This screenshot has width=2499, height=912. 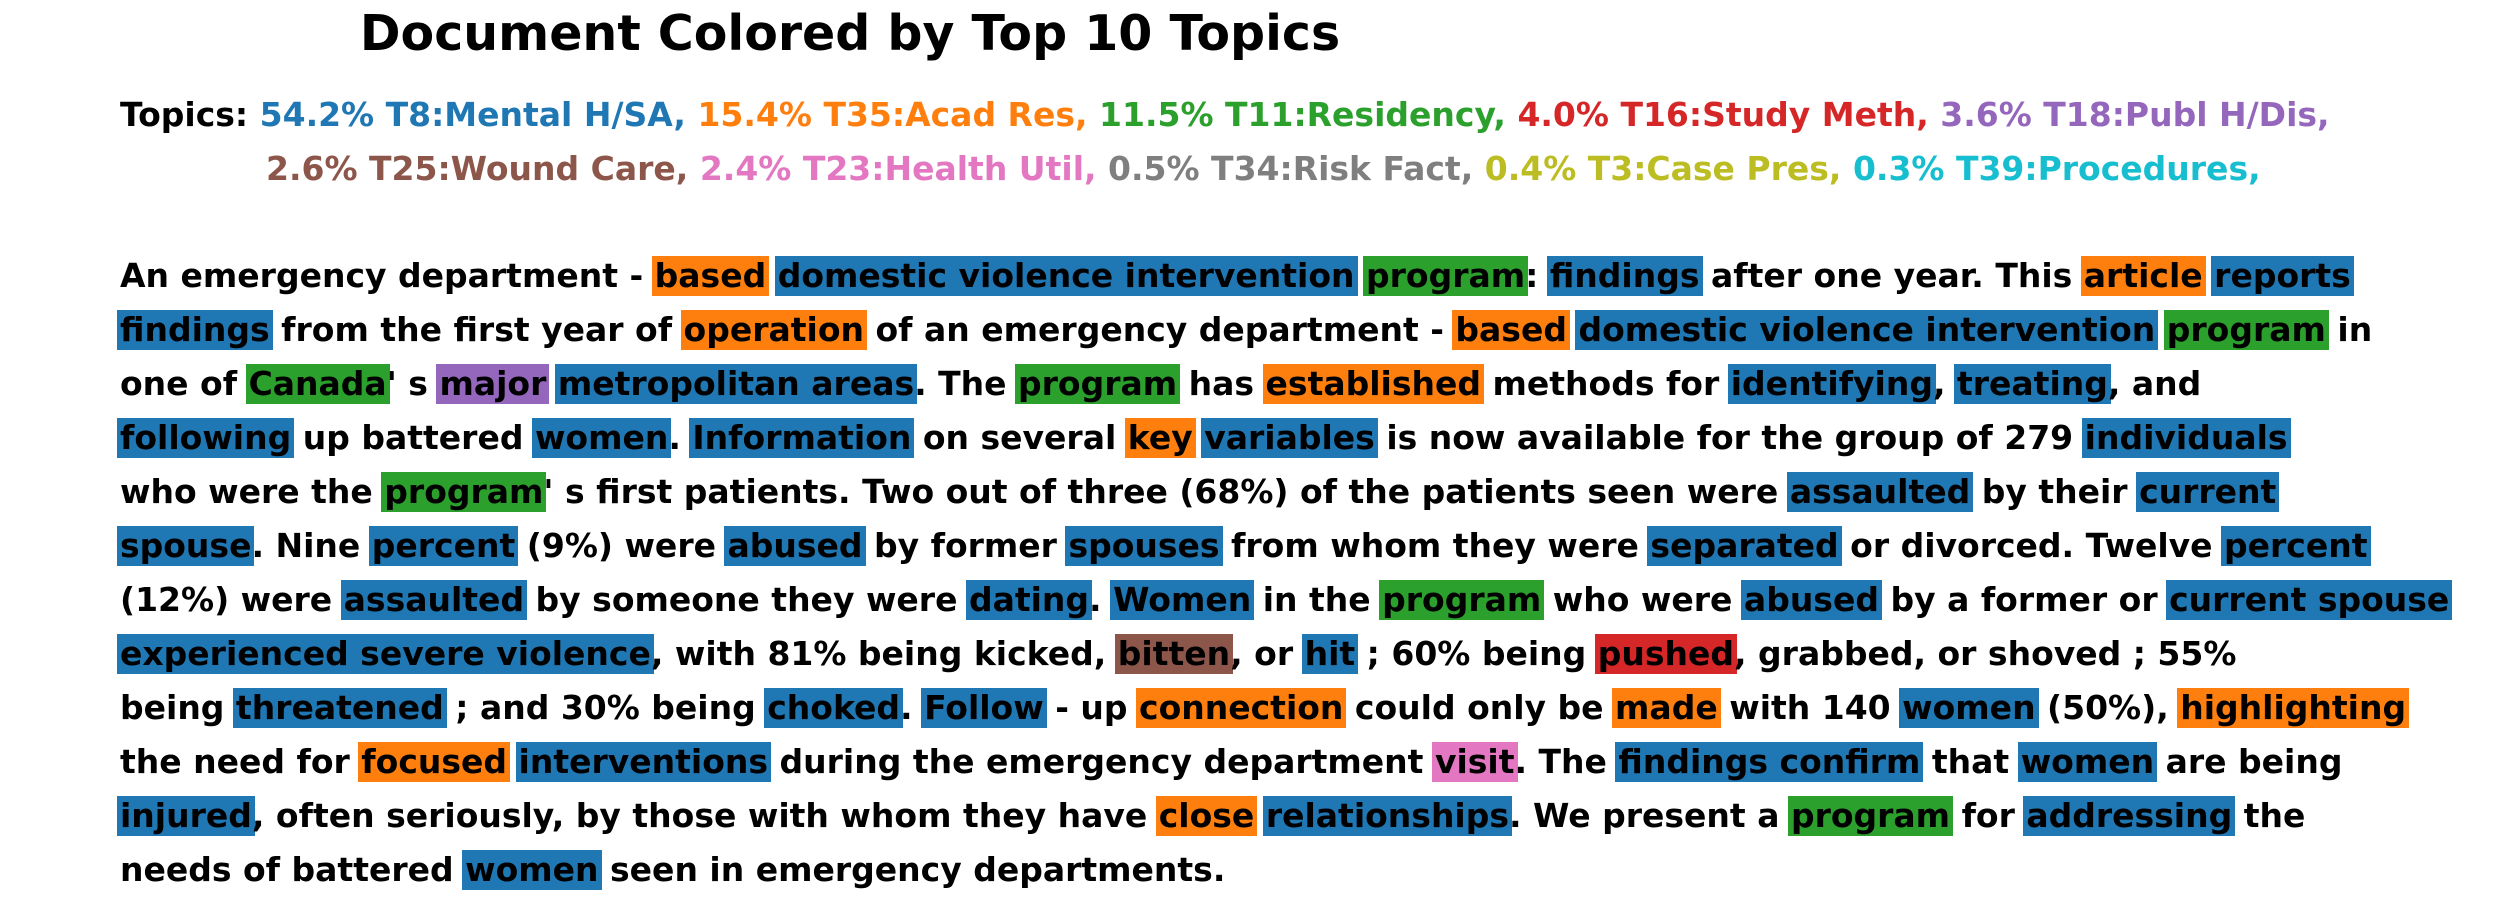 What do you see at coordinates (1511, 330) in the screenshot?
I see `highlighted-term-t35: based` at bounding box center [1511, 330].